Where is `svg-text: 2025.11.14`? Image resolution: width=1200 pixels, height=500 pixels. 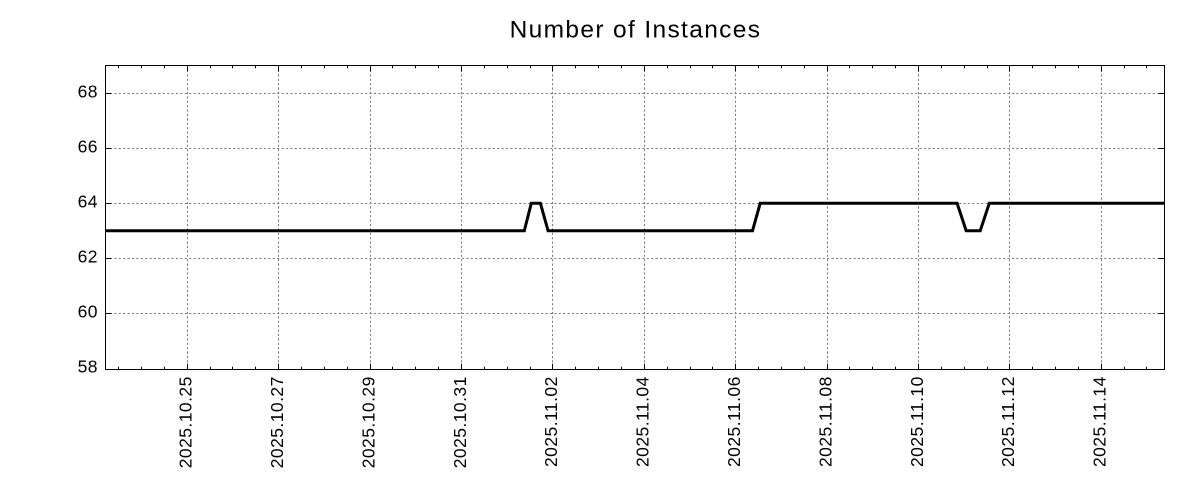
svg-text: 2025.11.14 is located at coordinates (1100, 421).